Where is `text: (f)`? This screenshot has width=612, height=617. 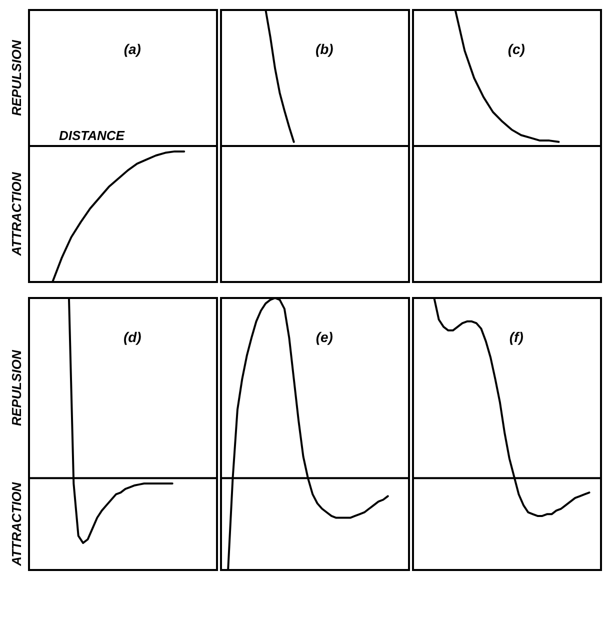
text: (f) is located at coordinates (516, 337).